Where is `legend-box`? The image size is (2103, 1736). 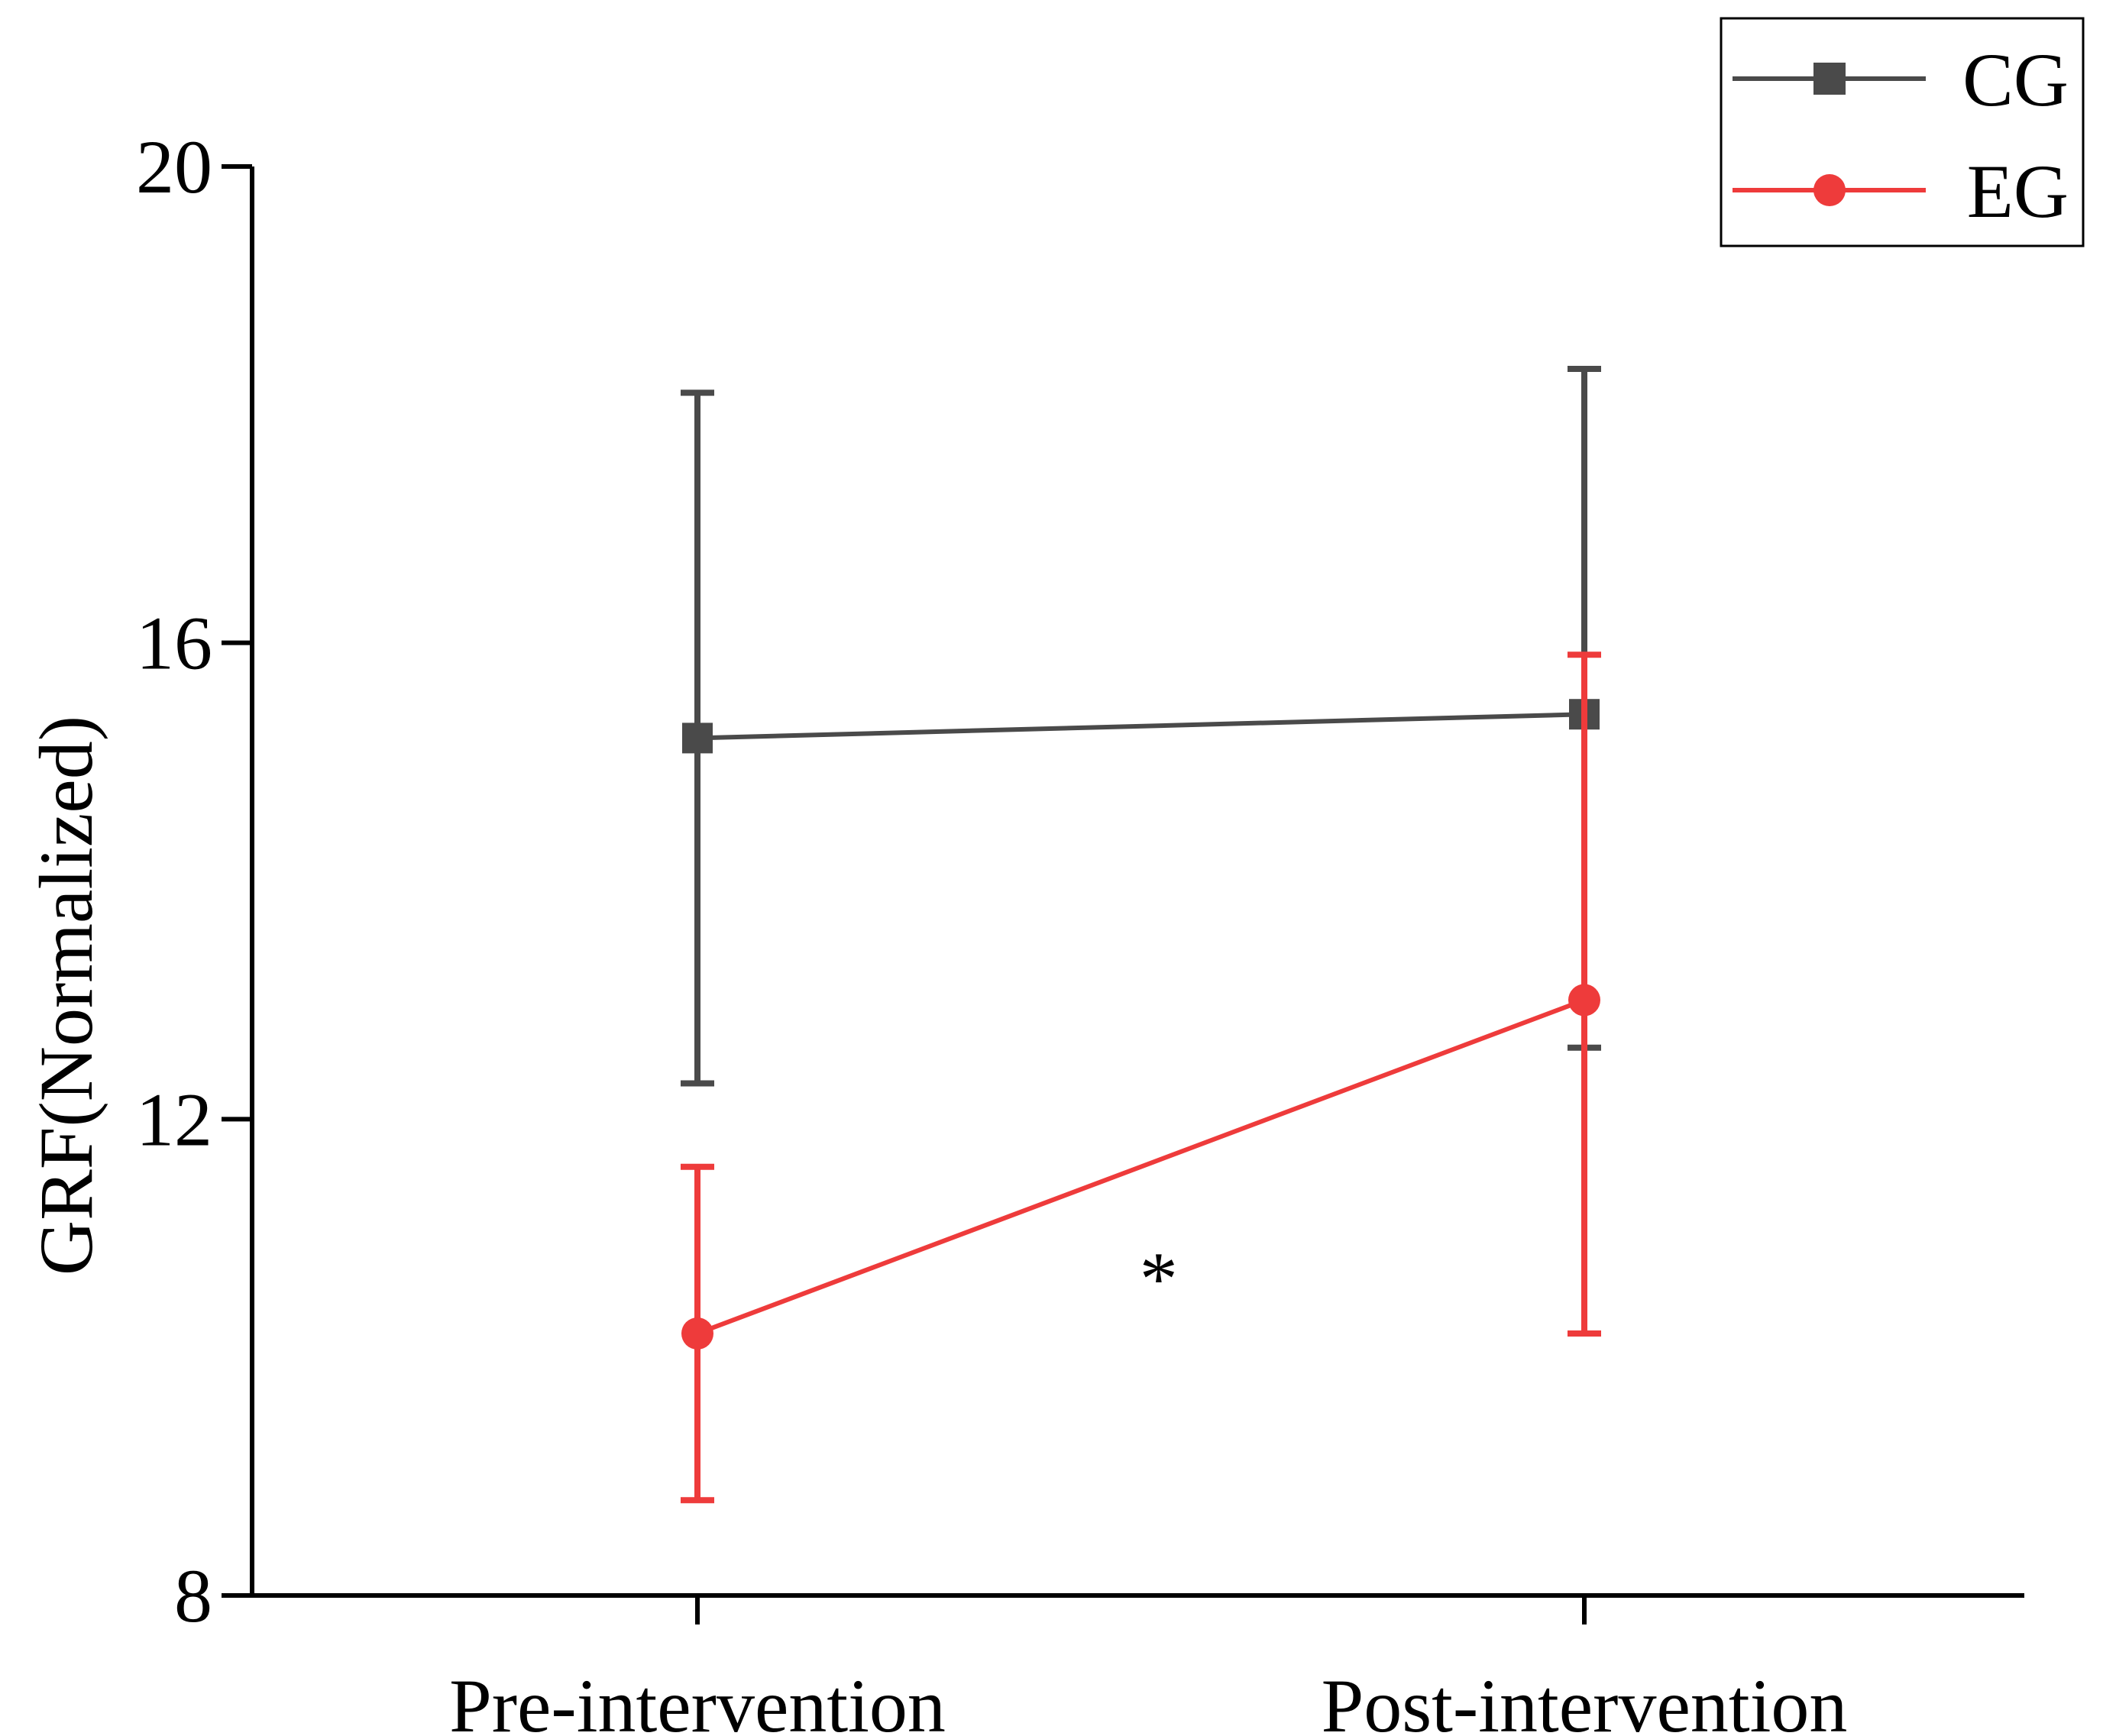 legend-box is located at coordinates (1902, 132).